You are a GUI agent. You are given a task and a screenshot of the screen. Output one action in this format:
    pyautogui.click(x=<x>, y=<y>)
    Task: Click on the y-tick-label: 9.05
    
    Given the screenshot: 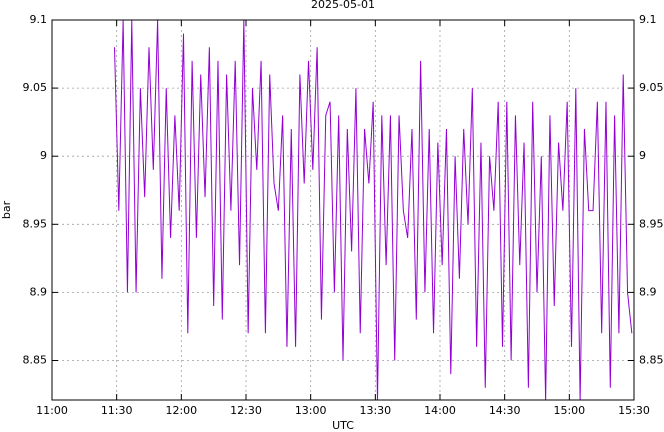 What is the action you would take?
    pyautogui.click(x=35, y=87)
    